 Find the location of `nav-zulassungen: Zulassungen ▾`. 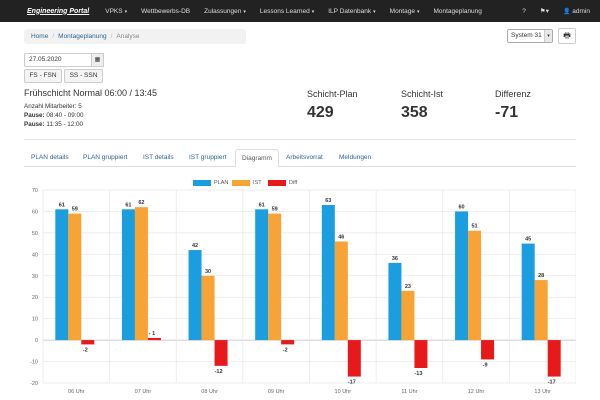

nav-zulassungen: Zulassungen ▾ is located at coordinates (225, 11).